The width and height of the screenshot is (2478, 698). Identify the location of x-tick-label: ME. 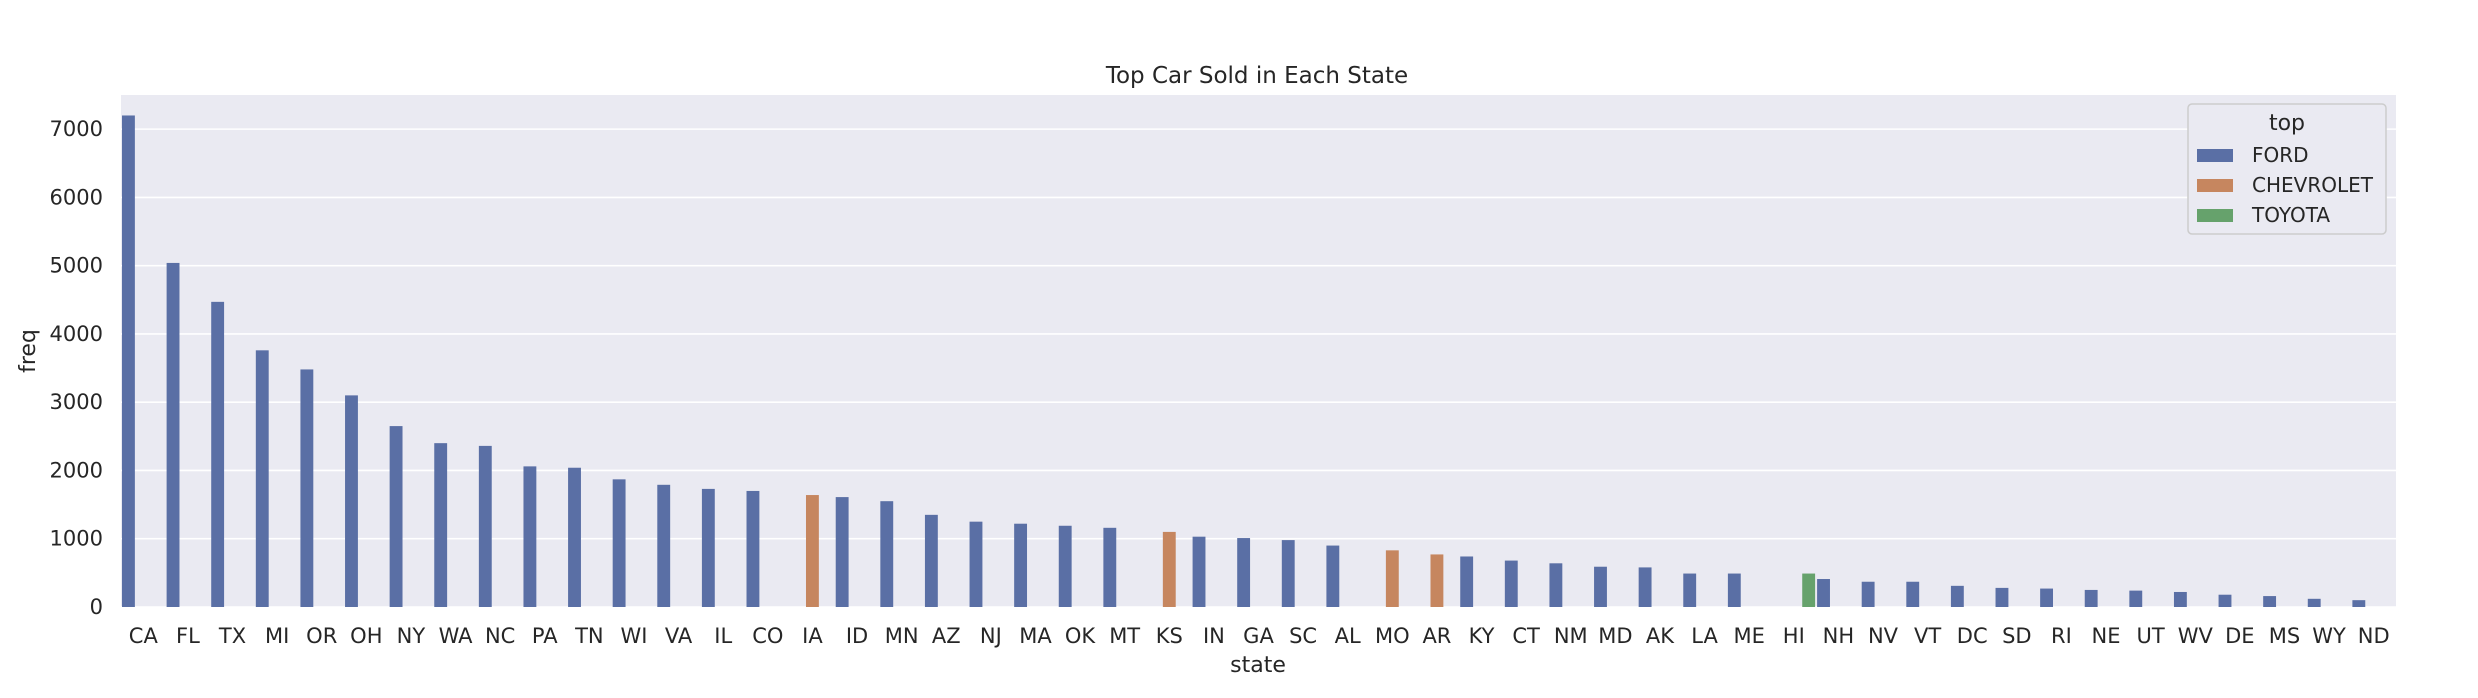
(1748, 636).